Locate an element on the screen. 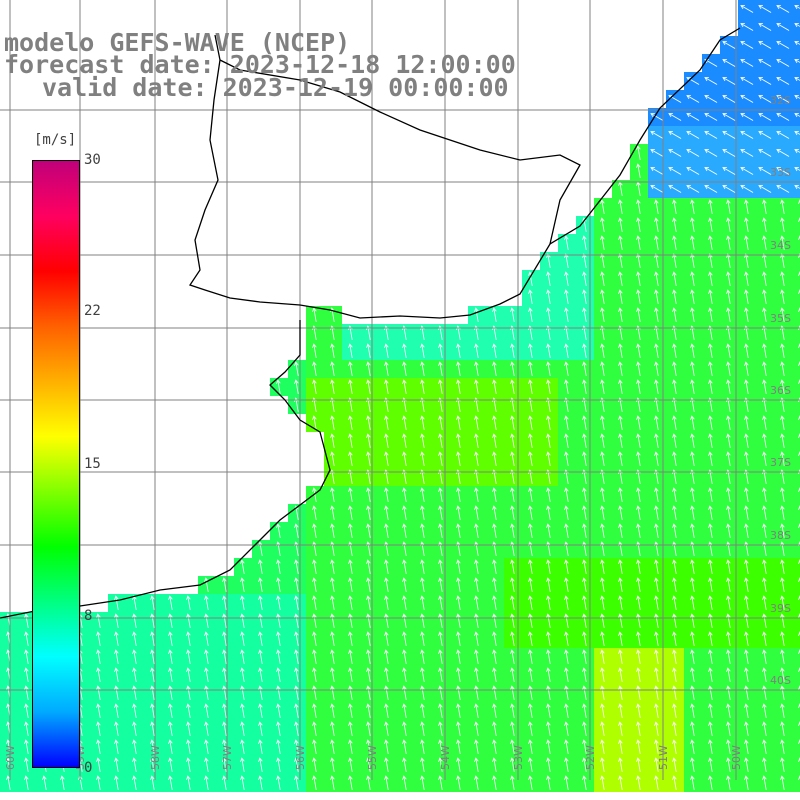 Image resolution: width=800 pixels, height=800 pixels. latitude-label: 40S is located at coordinates (780, 680).